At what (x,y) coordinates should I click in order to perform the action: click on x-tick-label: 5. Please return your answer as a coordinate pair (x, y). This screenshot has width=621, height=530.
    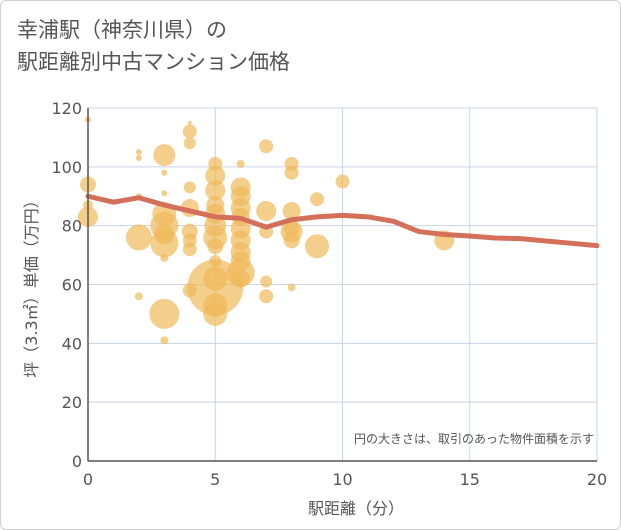
    Looking at the image, I should click on (215, 479).